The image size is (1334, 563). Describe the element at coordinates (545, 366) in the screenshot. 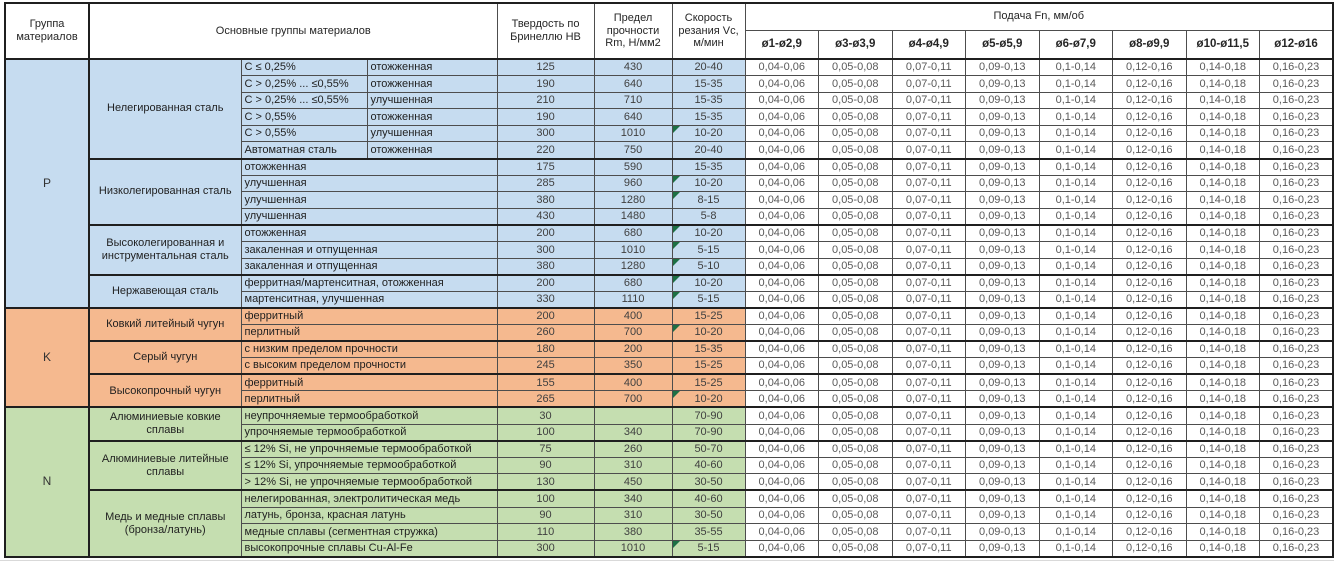

I see `hardness-cell: 245` at that location.